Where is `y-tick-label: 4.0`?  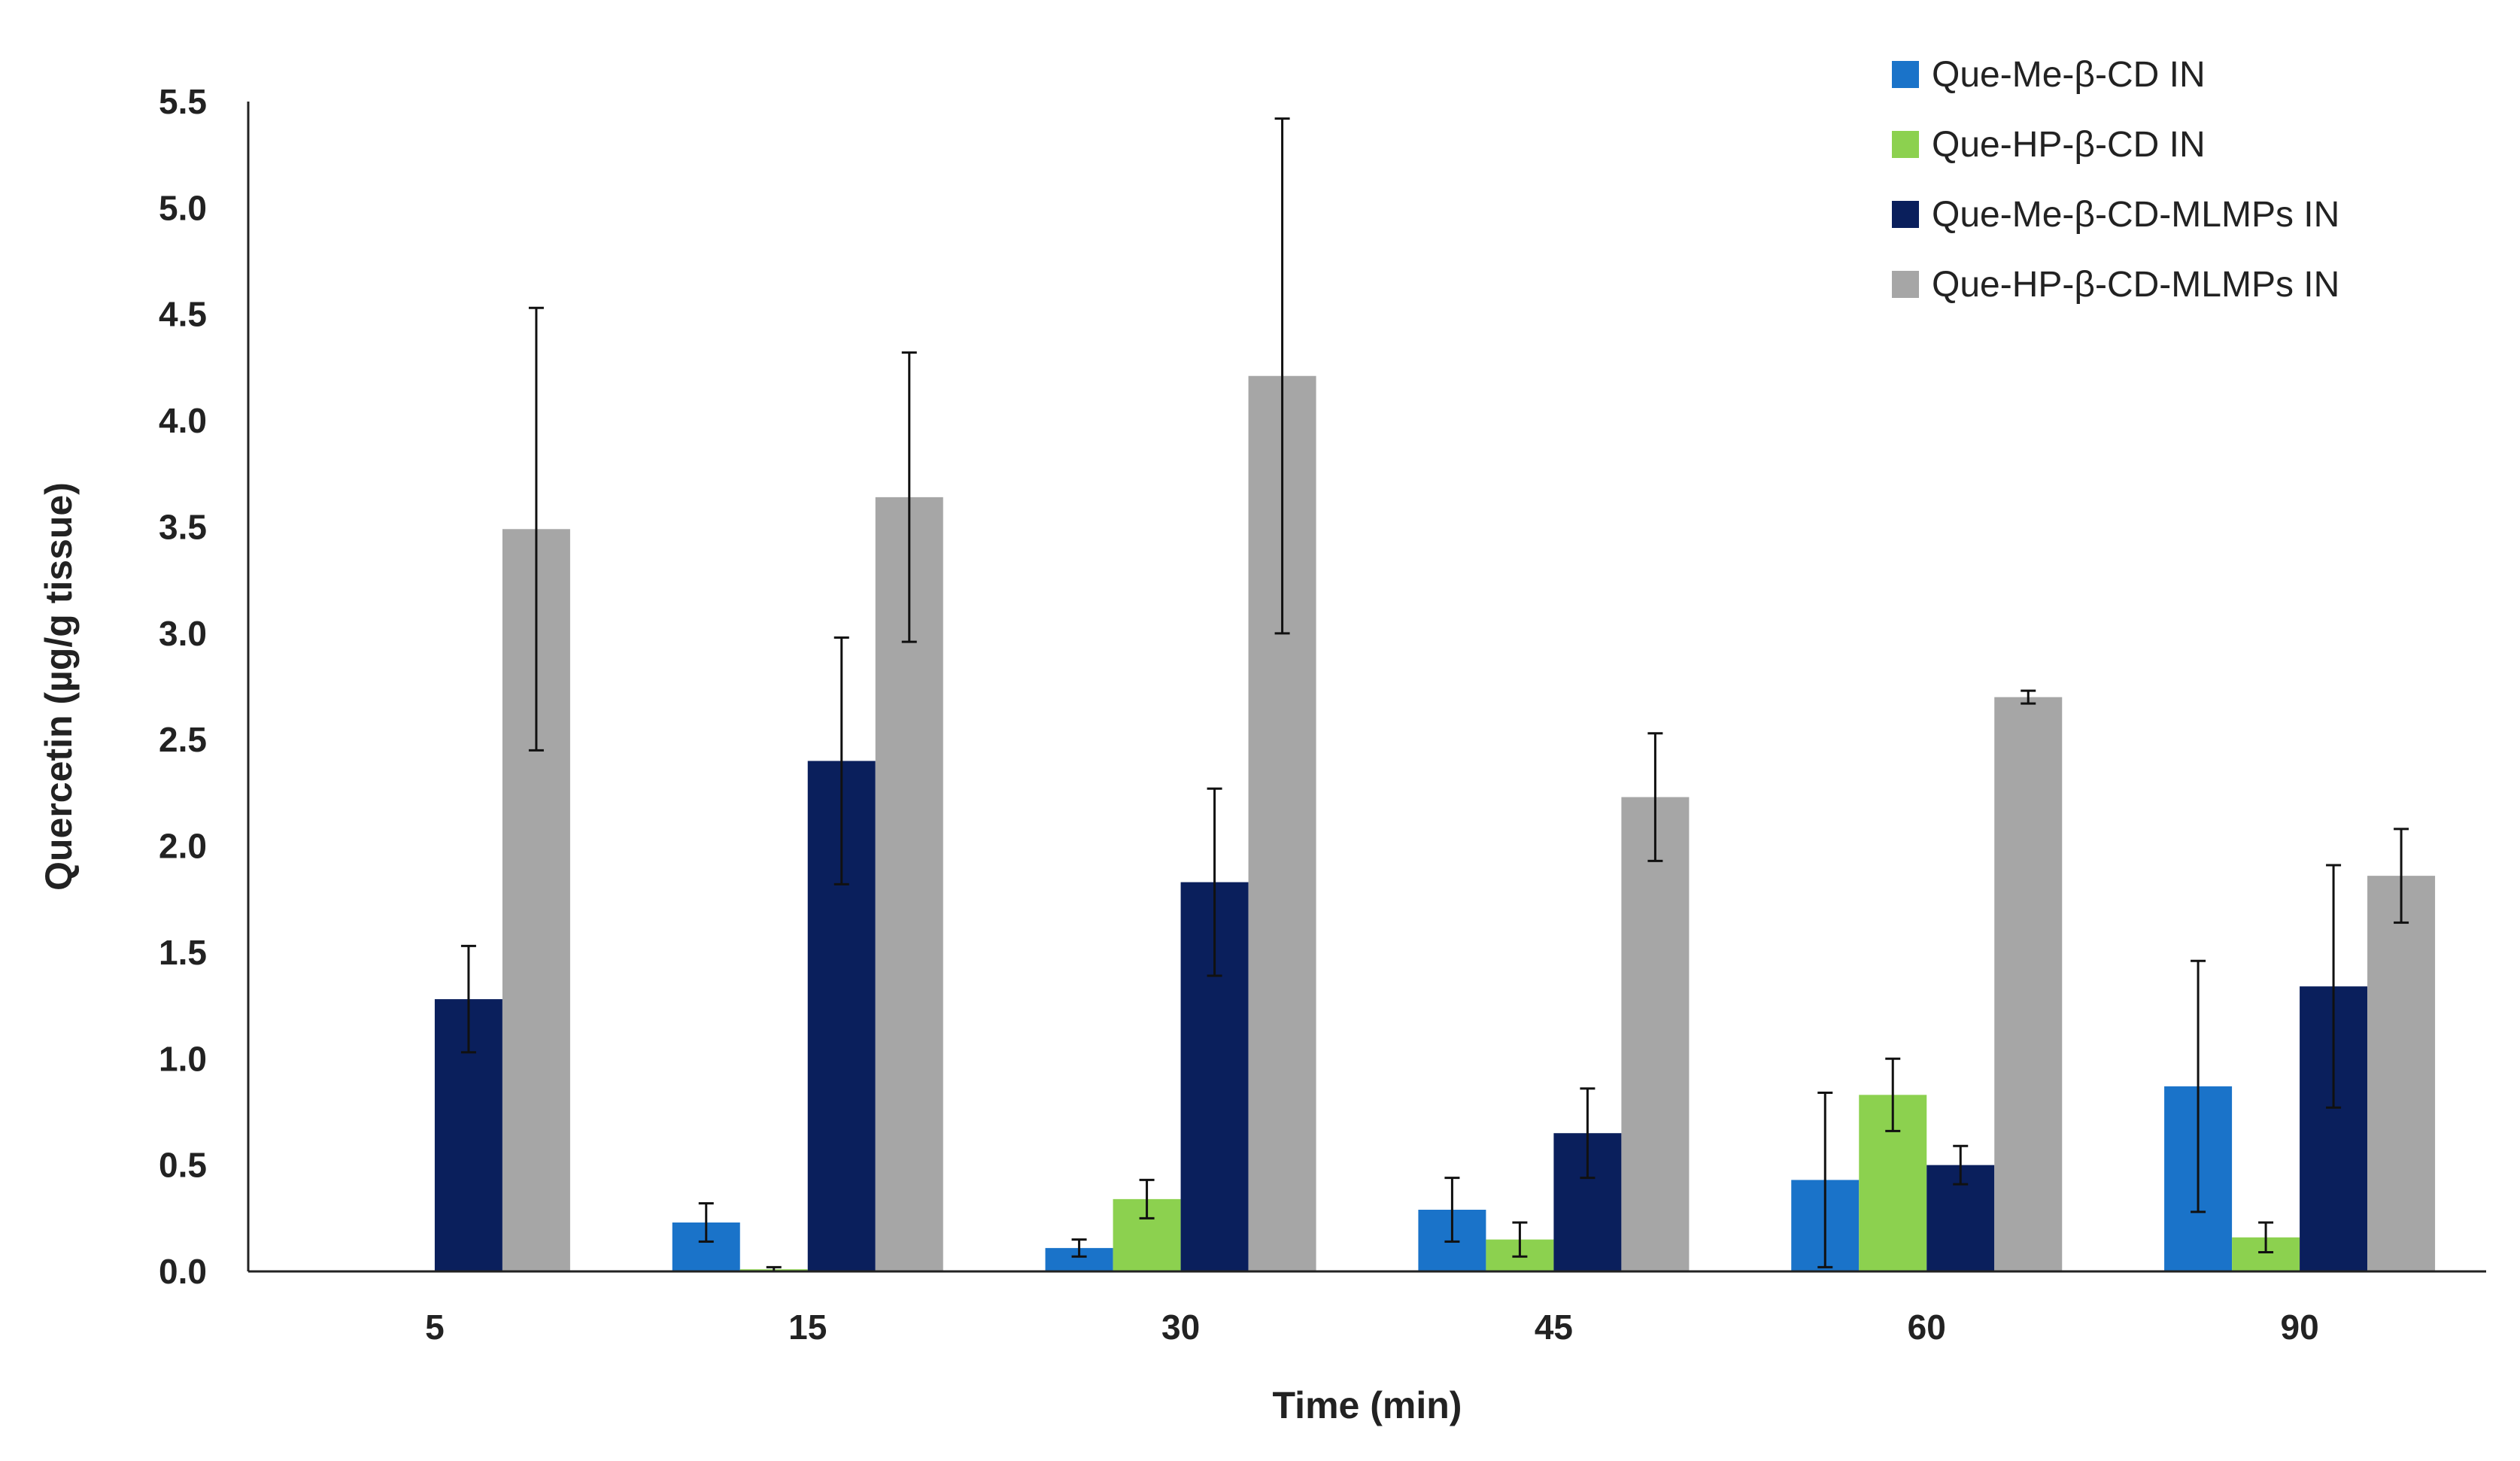
y-tick-label: 4.0 is located at coordinates (183, 420).